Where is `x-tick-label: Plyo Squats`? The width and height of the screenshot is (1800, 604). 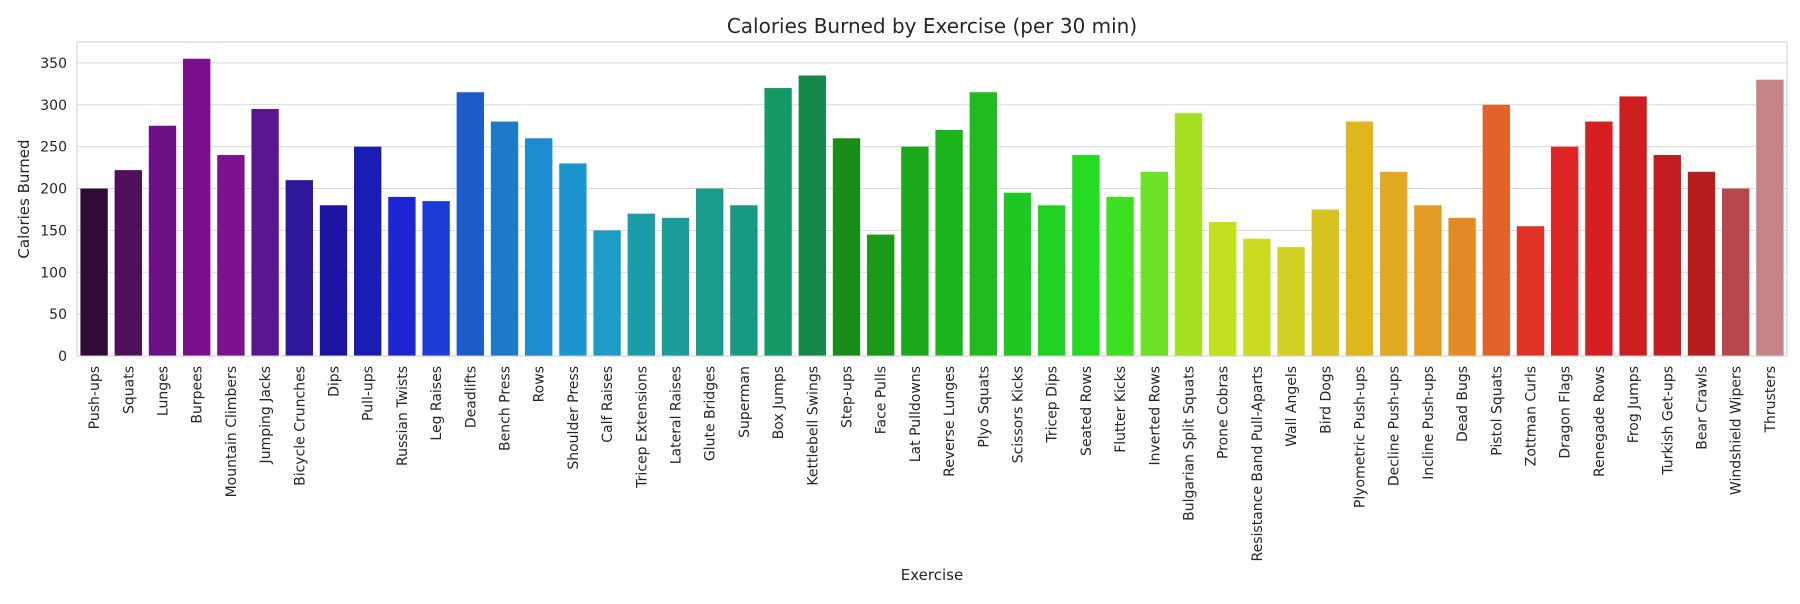
x-tick-label: Plyo Squats is located at coordinates (984, 407).